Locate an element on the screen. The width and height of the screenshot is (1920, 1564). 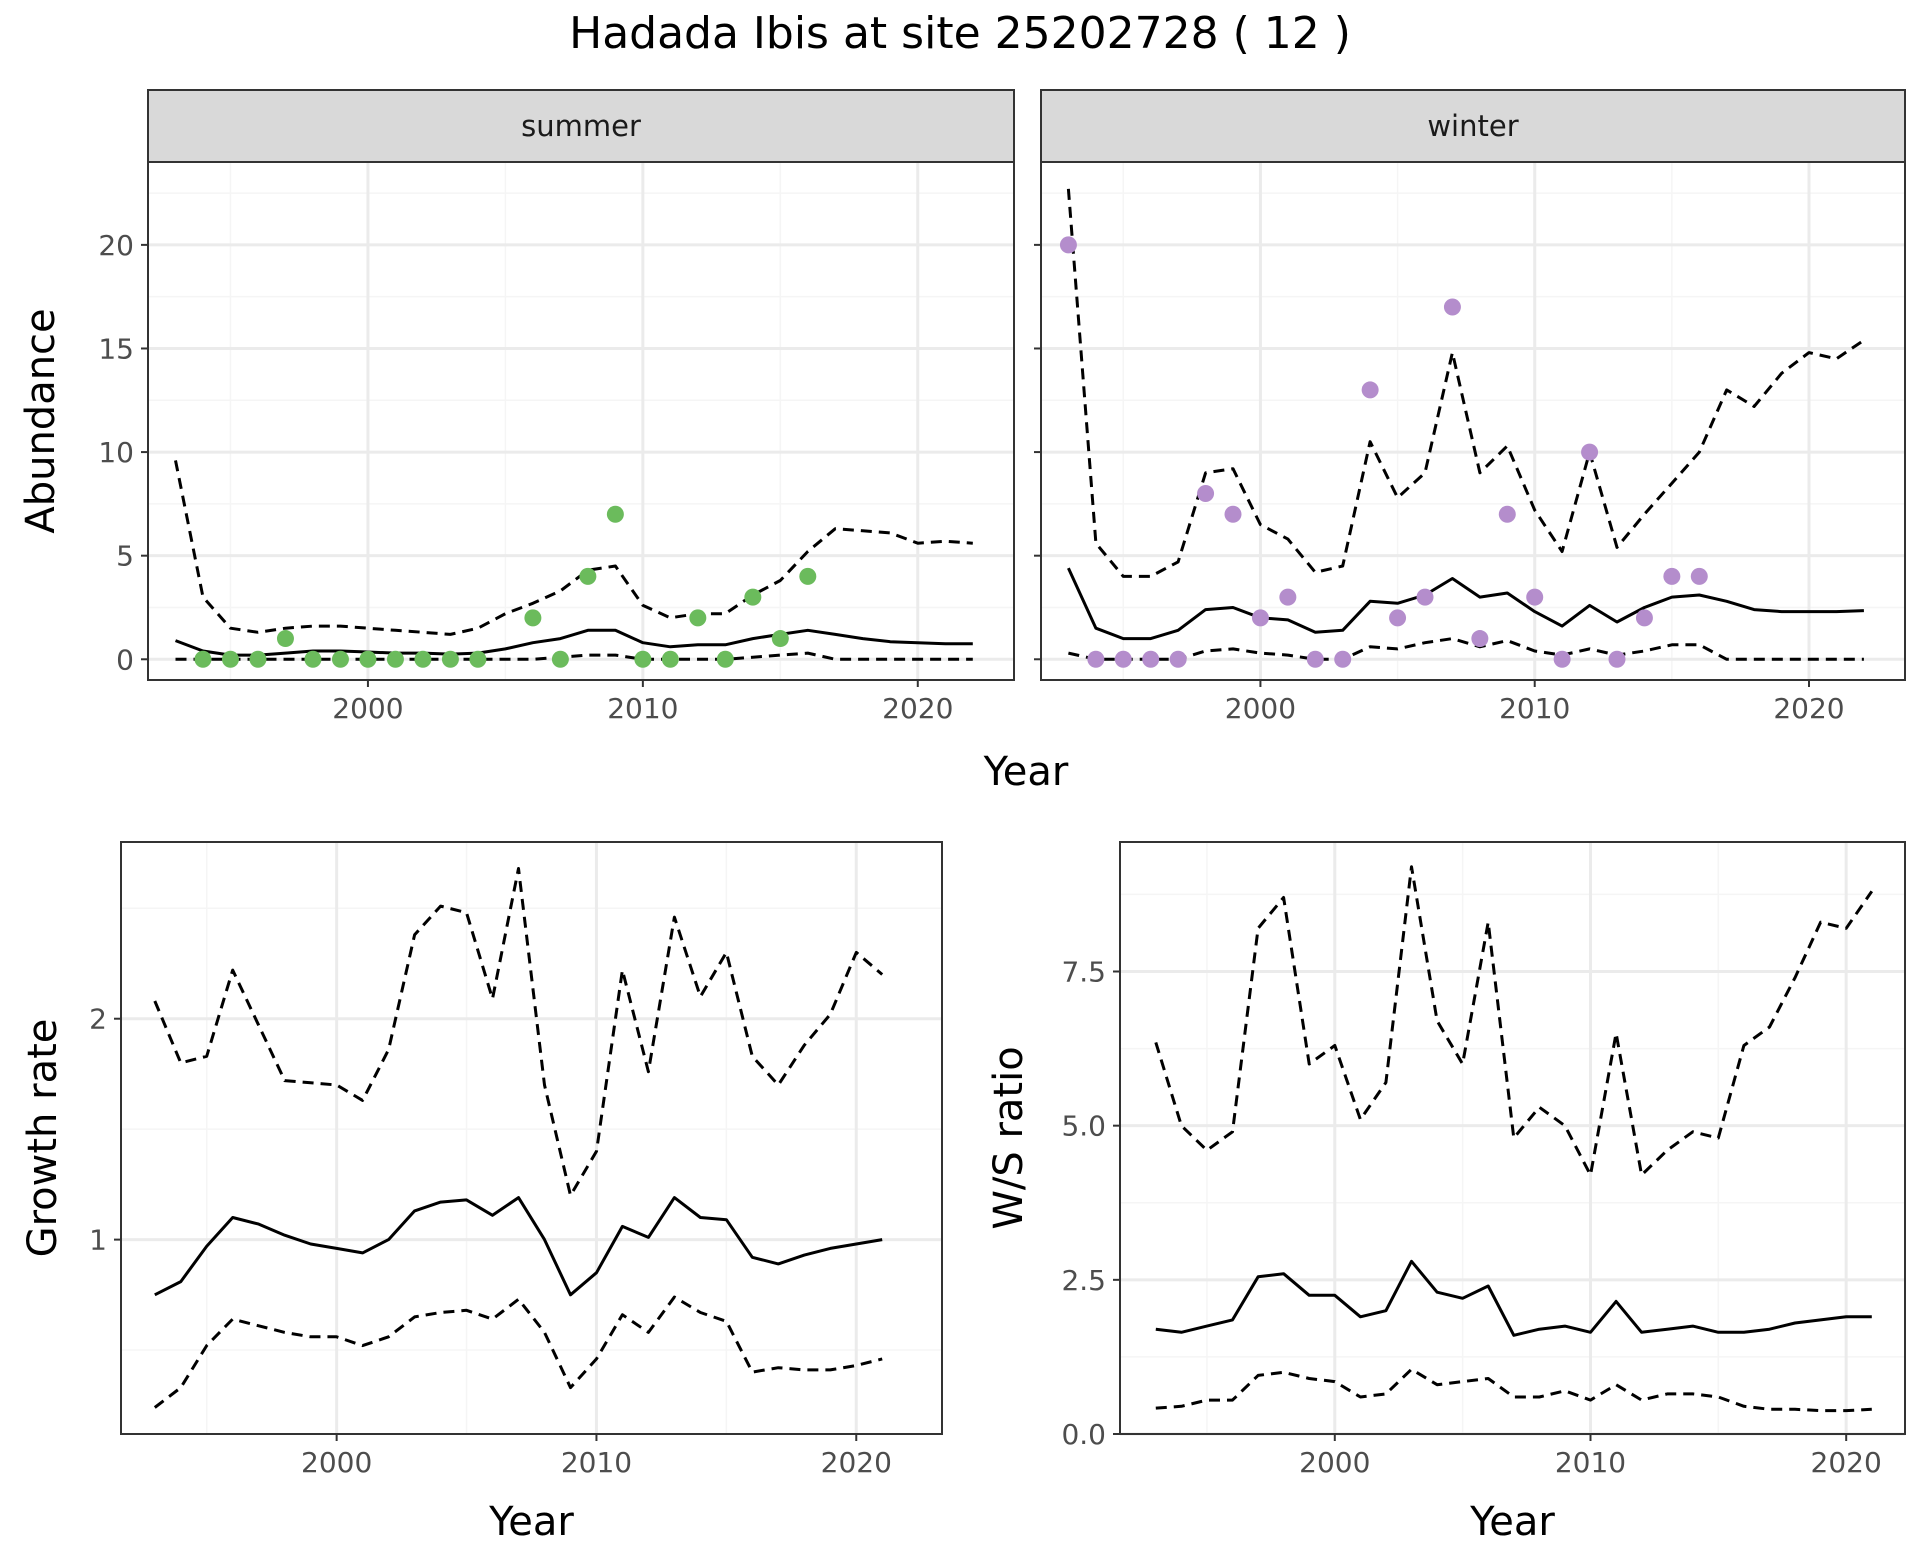
facet-strip-label: winter is located at coordinates (1472, 126).